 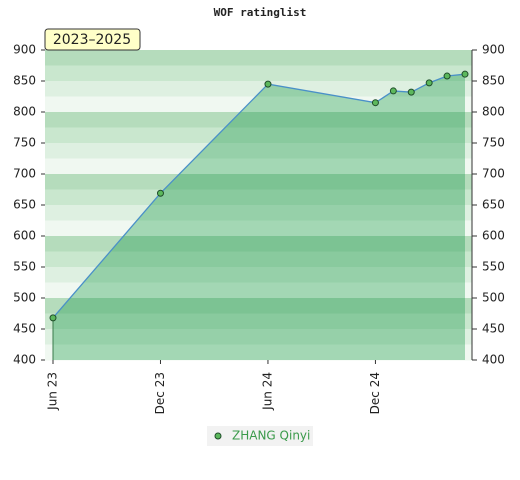 I want to click on y2-tick-label: 450, so click(x=493, y=329).